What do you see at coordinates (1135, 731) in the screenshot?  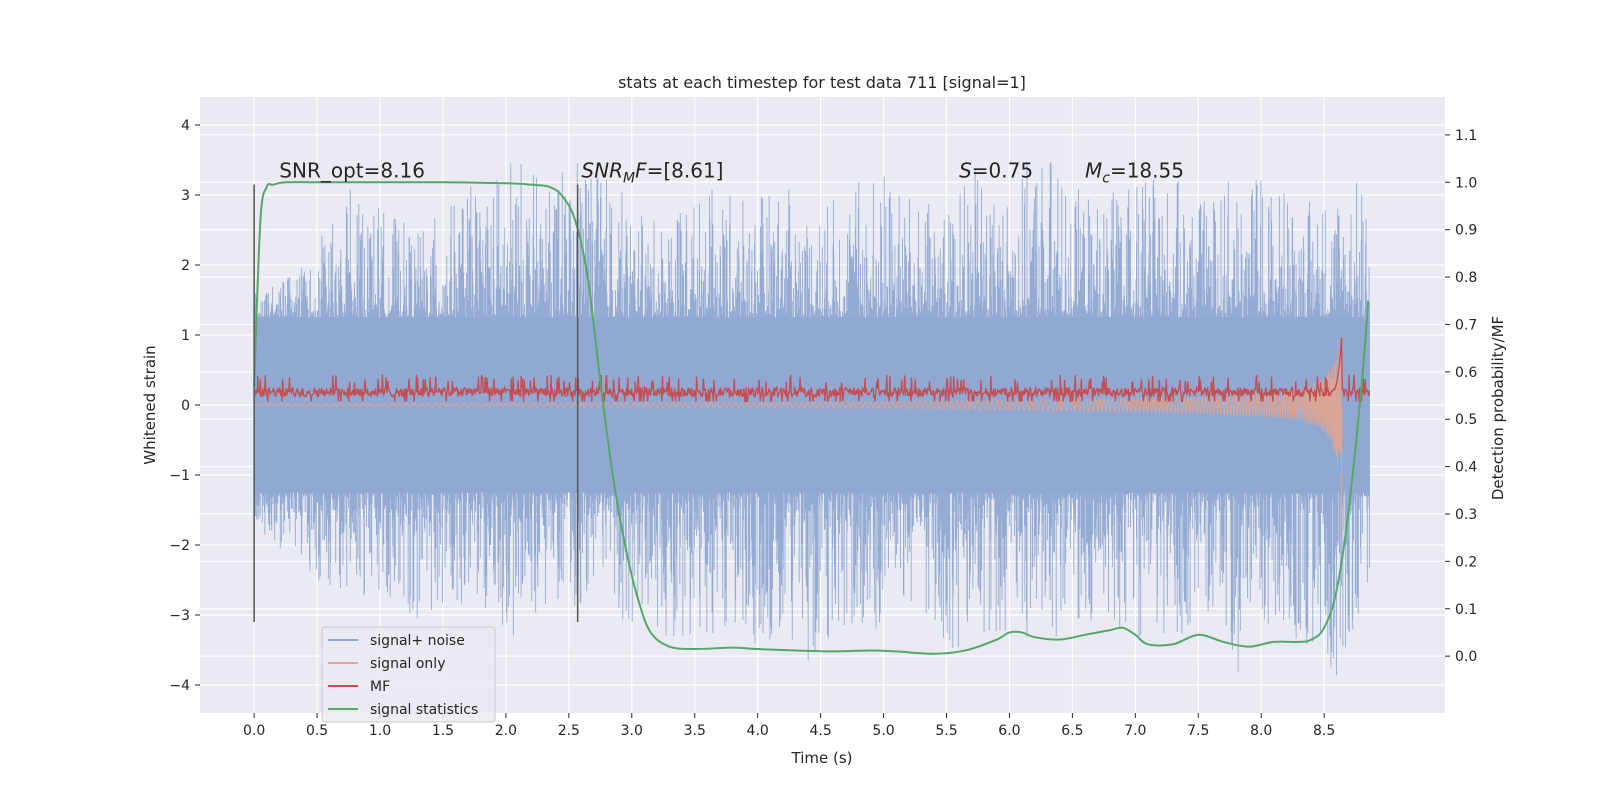 I see `x-tick-label: 7.0` at bounding box center [1135, 731].